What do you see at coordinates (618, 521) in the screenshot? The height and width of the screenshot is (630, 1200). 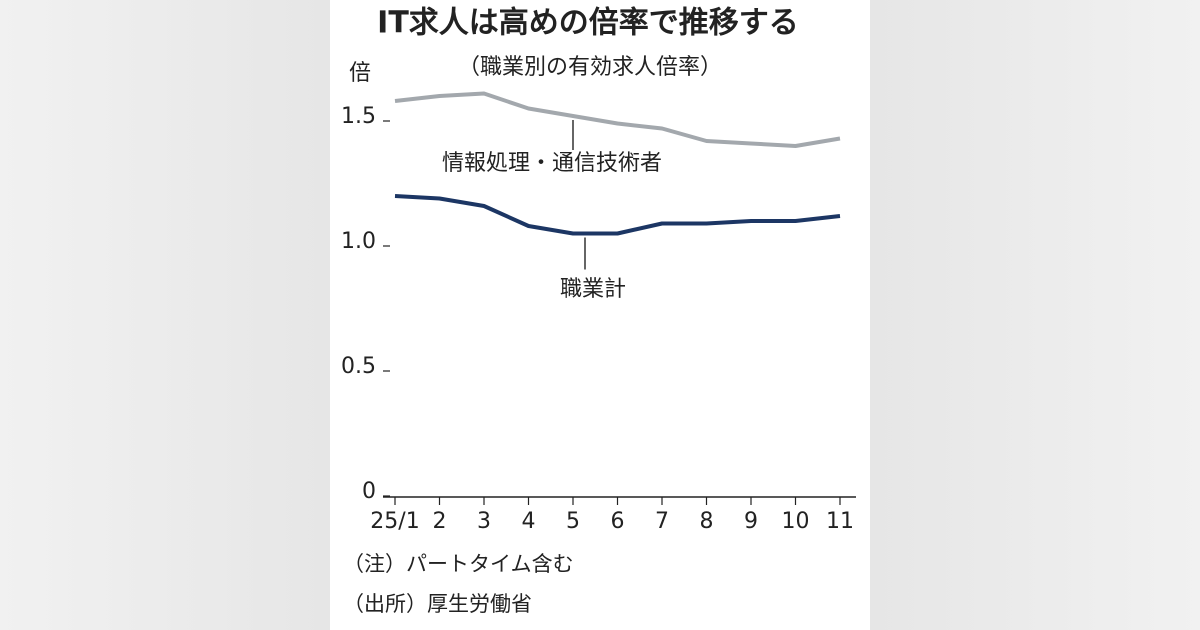 I see `x-tick-label: 6` at bounding box center [618, 521].